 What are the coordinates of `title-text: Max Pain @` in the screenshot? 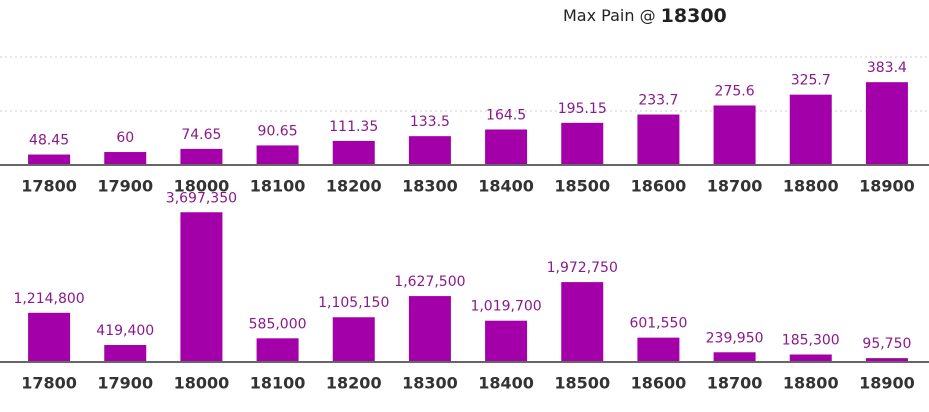 It's located at (609, 15).